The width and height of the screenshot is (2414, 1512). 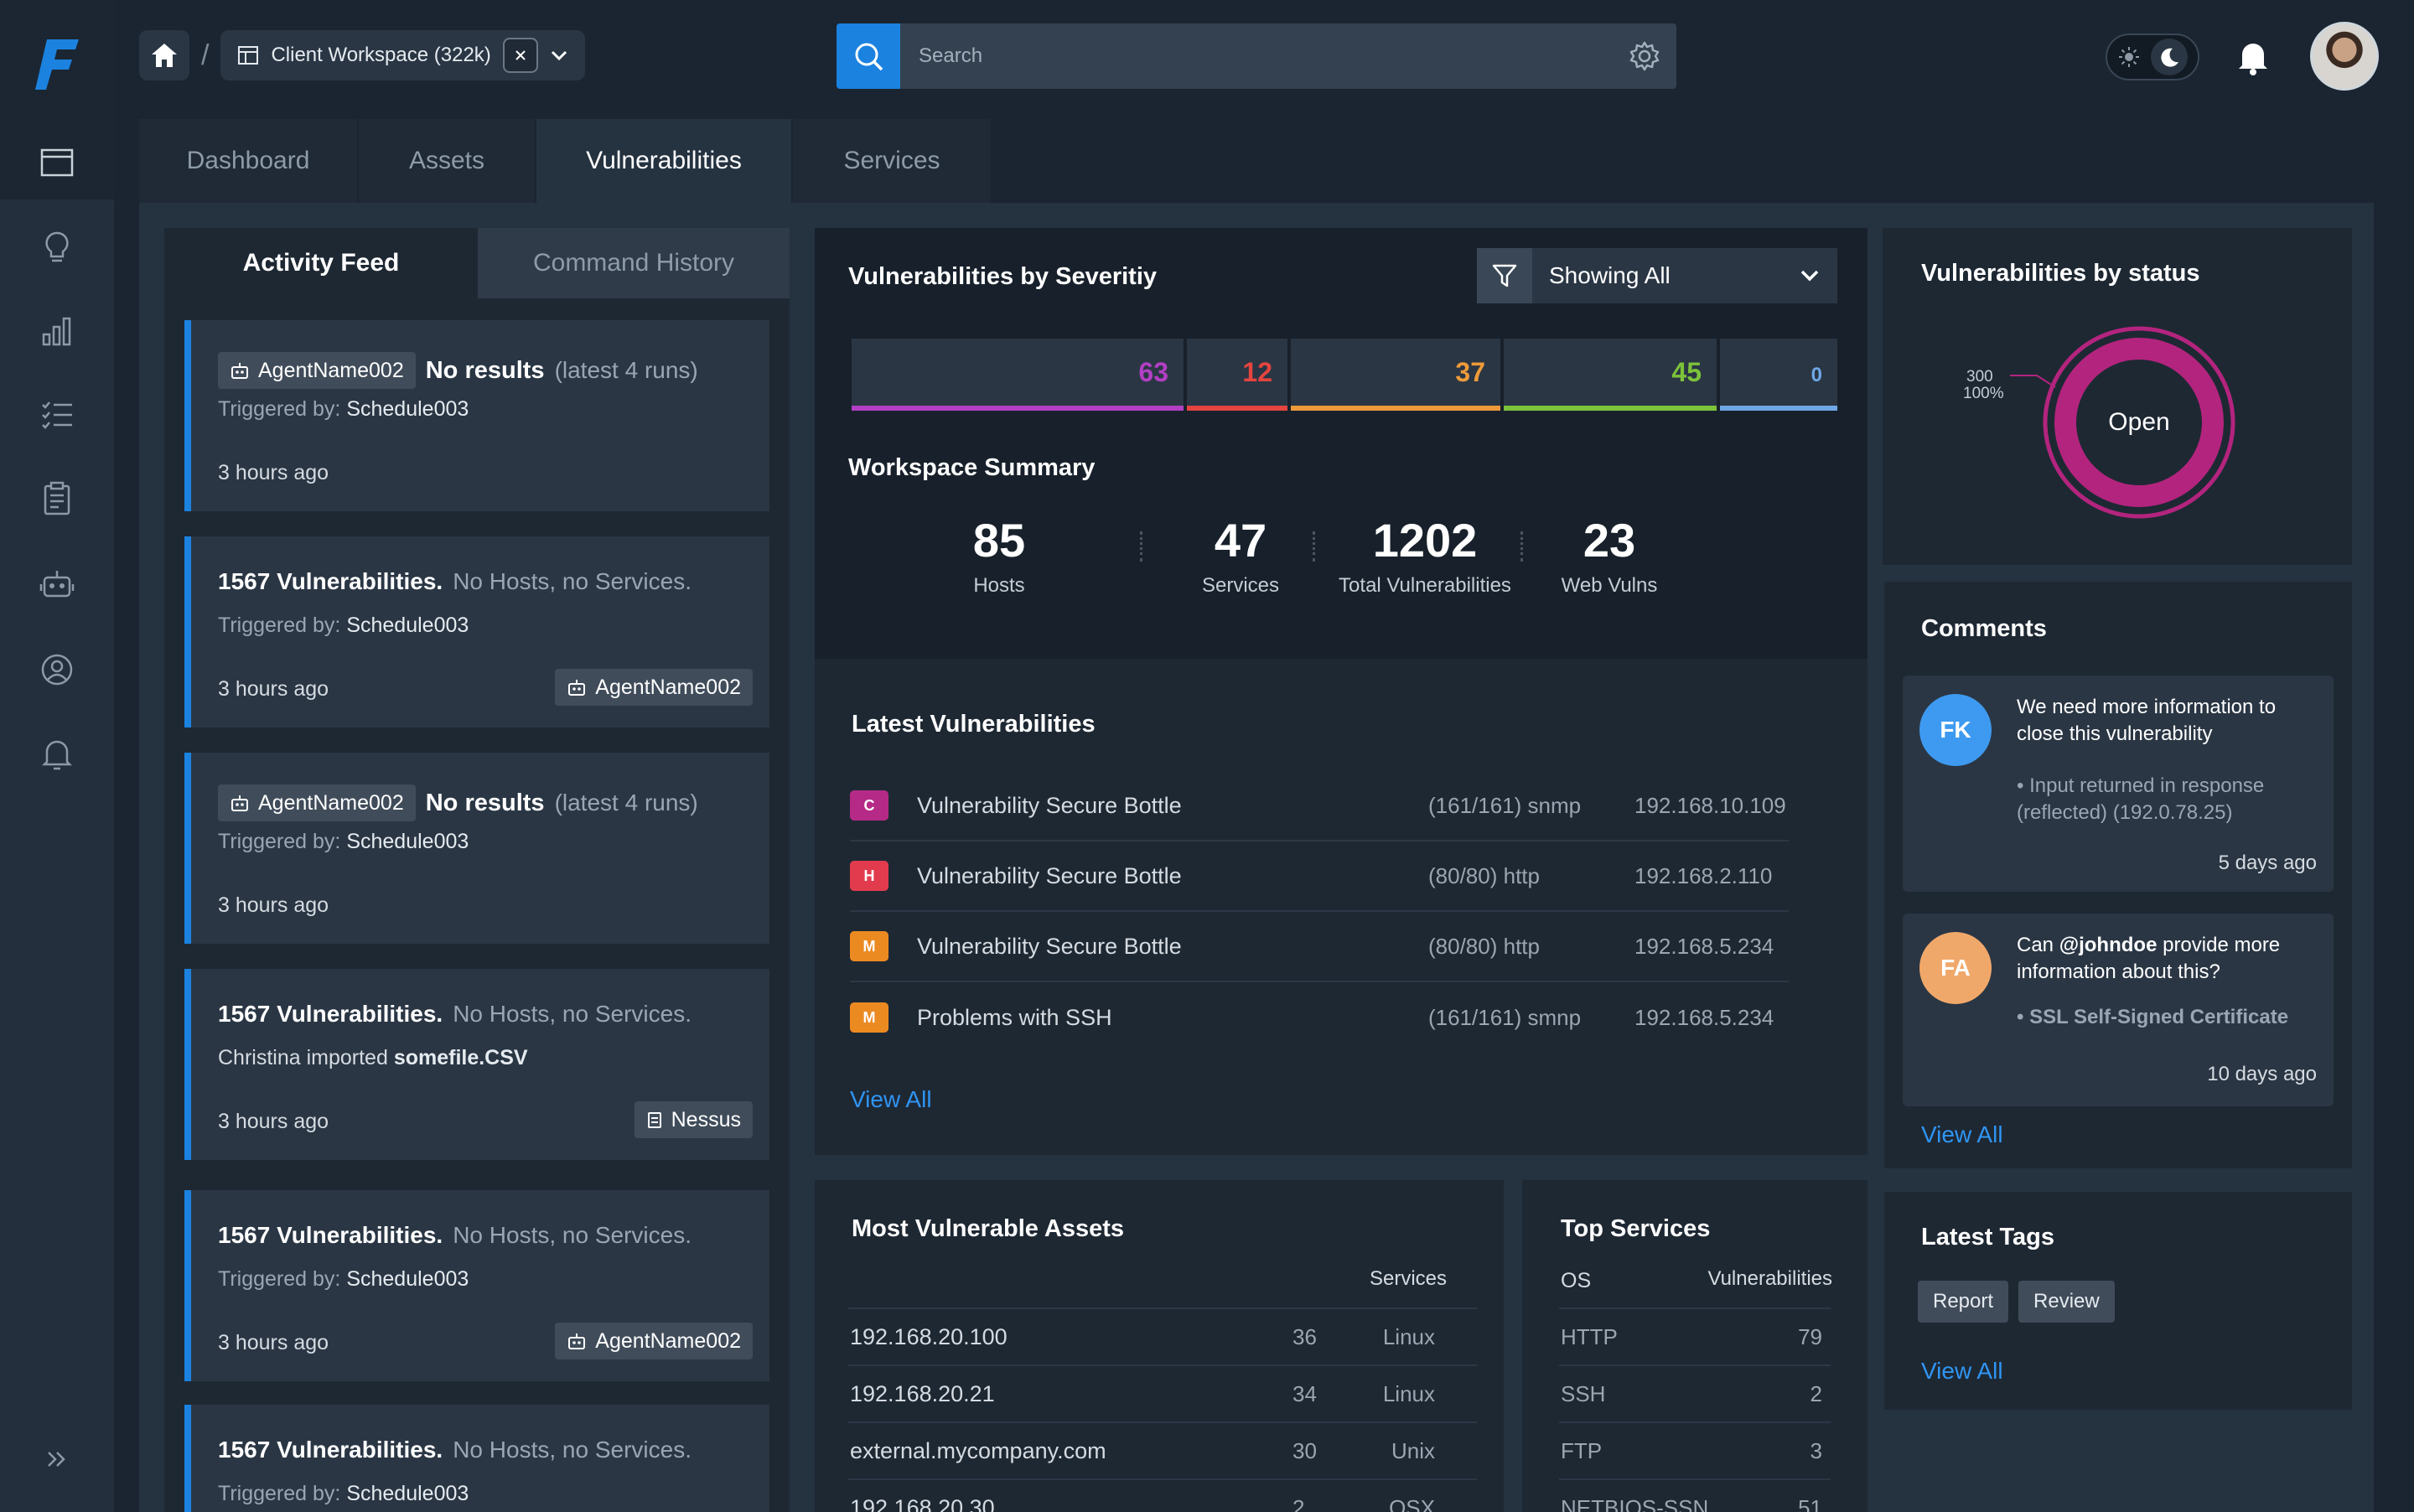 What do you see at coordinates (57, 753) in the screenshot?
I see `nav-notifications` at bounding box center [57, 753].